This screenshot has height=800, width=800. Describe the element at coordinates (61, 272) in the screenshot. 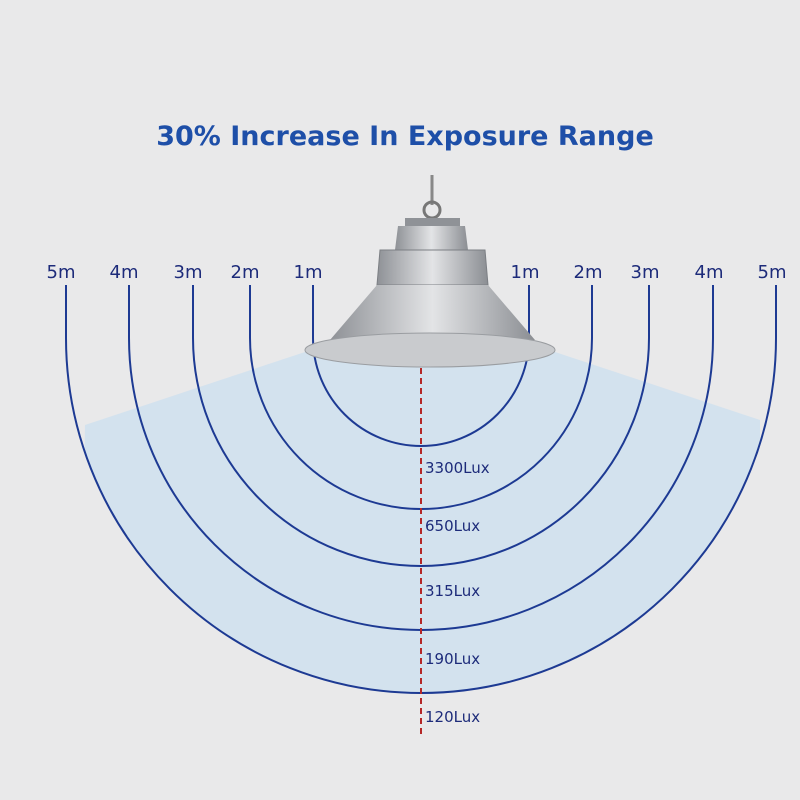

I see `left-distance-label: 5m` at that location.